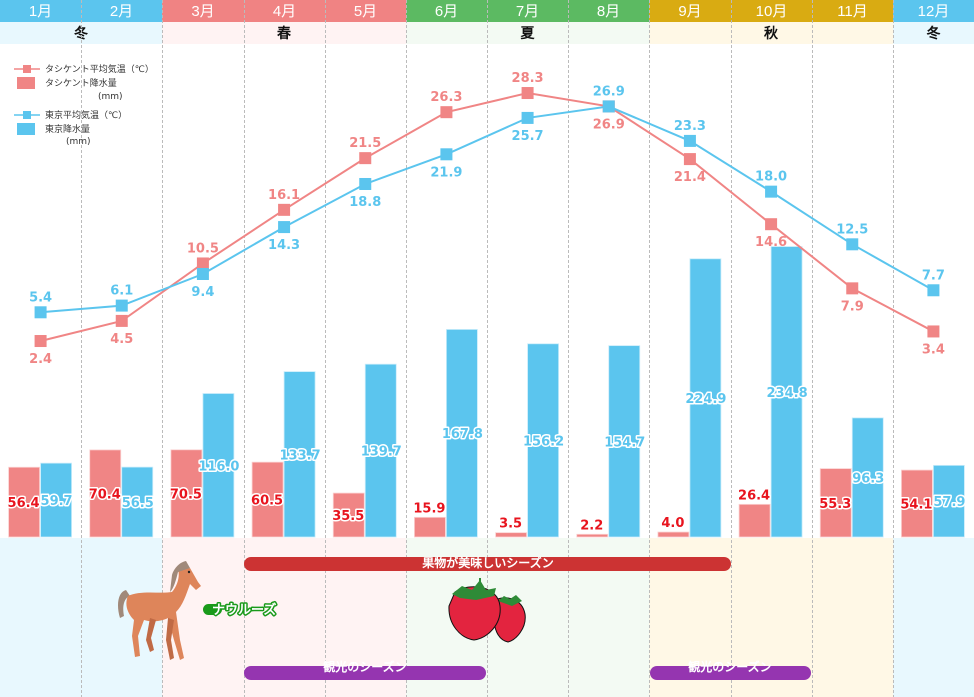  What do you see at coordinates (852, 229) in the screenshot?
I see `tokyo-temp-label: 12.5` at bounding box center [852, 229].